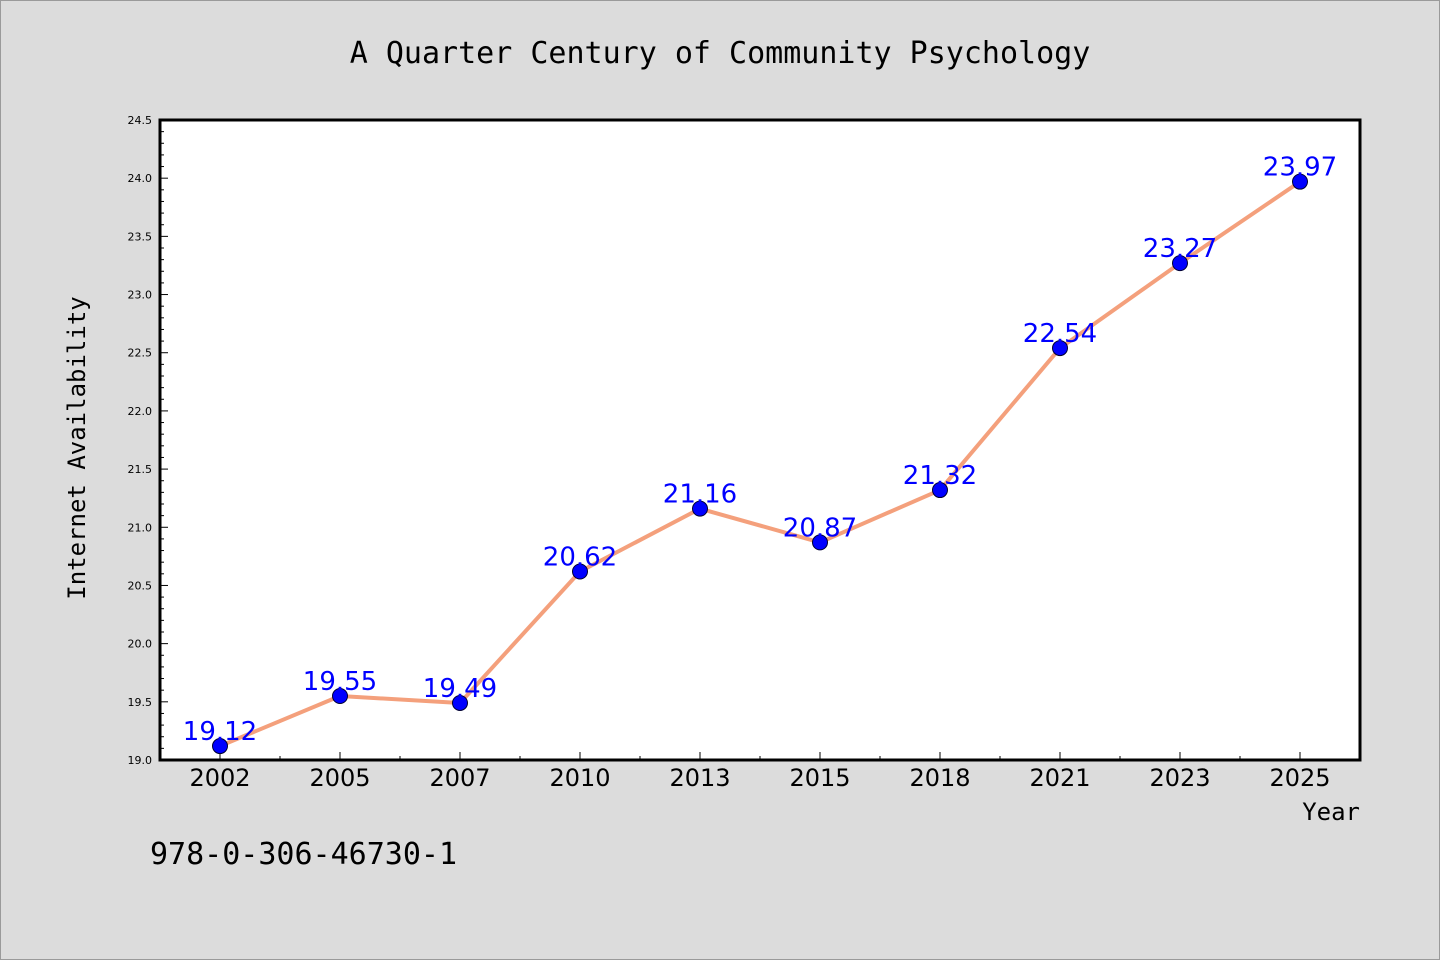 This screenshot has width=1440, height=960. What do you see at coordinates (140, 760) in the screenshot?
I see `y-tick-label: 19.0` at bounding box center [140, 760].